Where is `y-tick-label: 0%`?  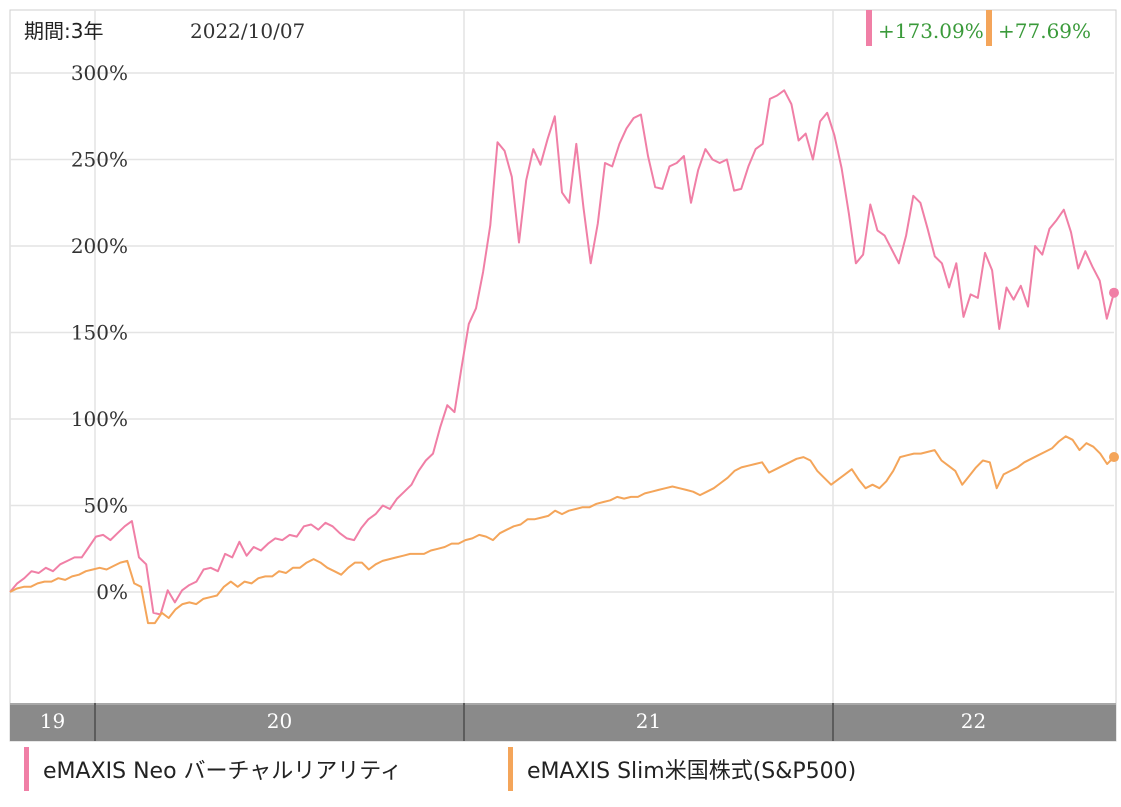
y-tick-label: 0% is located at coordinates (112, 592).